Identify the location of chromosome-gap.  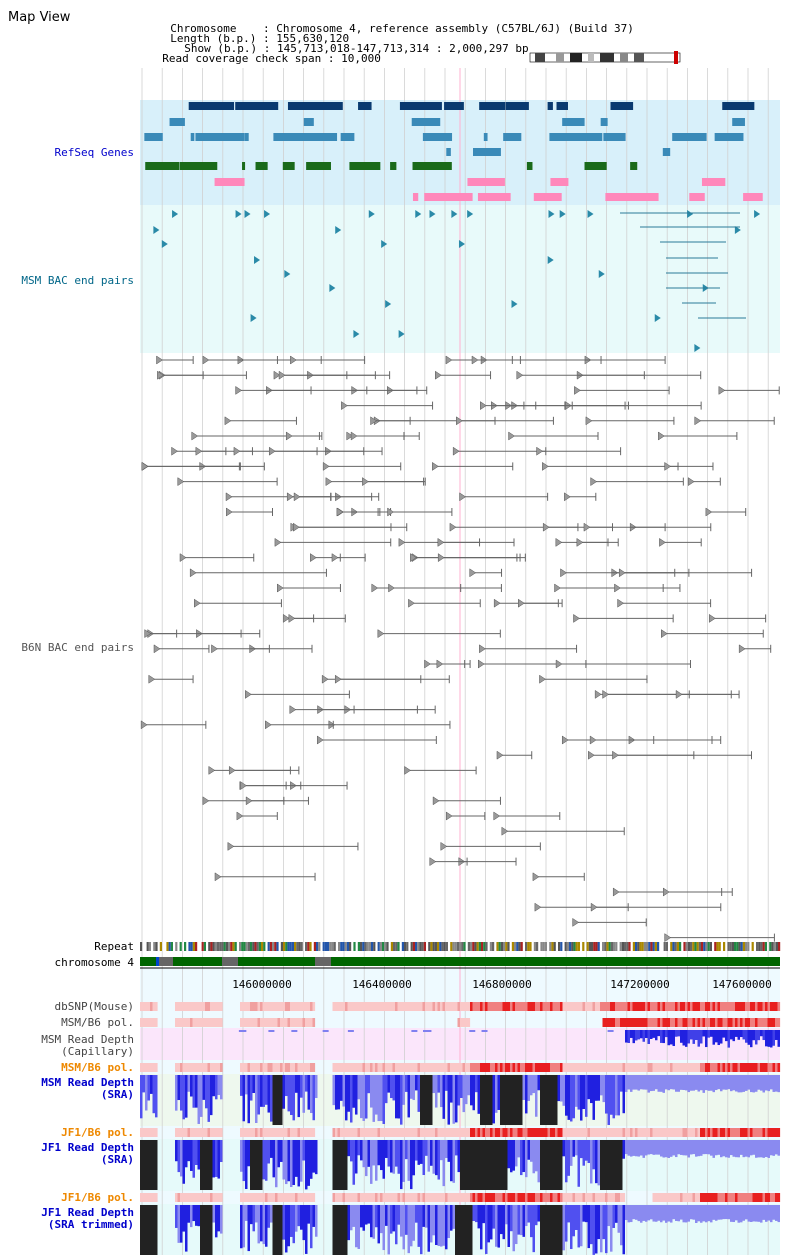
(157, 961).